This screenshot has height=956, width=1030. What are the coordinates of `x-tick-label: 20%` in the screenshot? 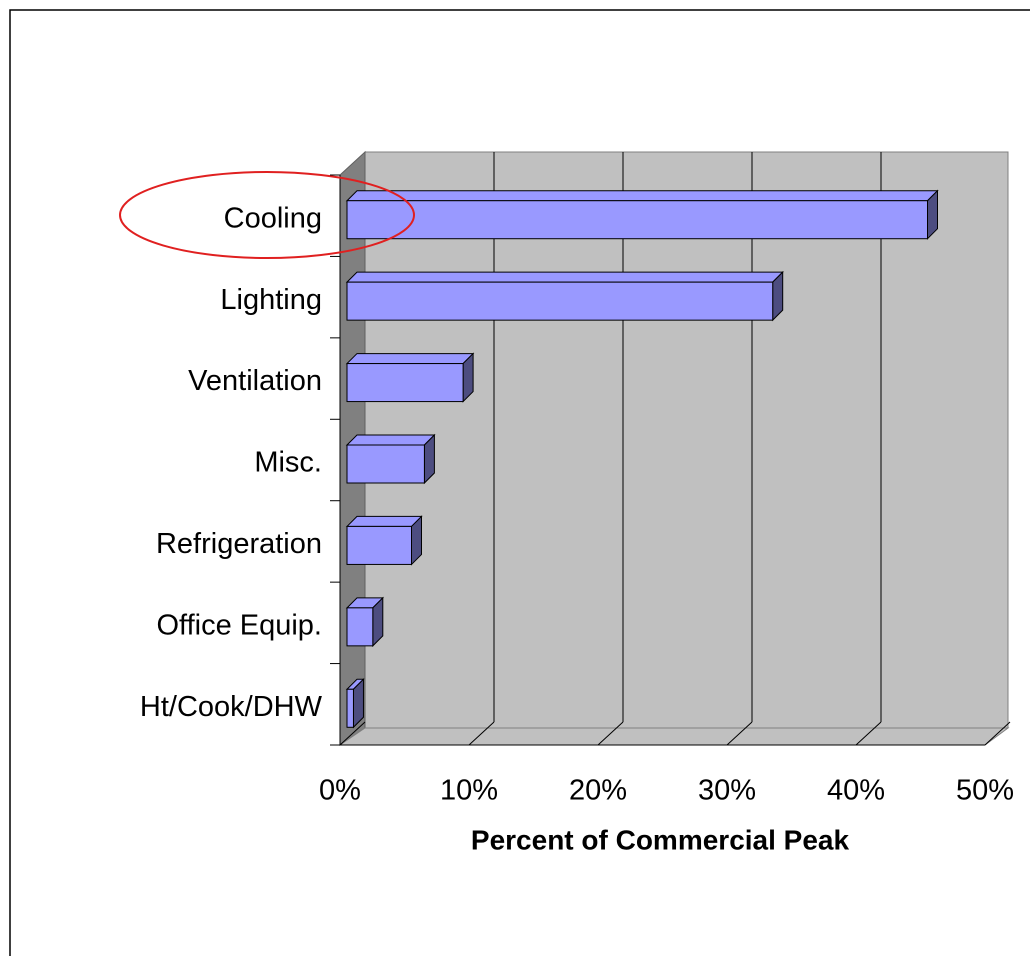 It's located at (598, 791).